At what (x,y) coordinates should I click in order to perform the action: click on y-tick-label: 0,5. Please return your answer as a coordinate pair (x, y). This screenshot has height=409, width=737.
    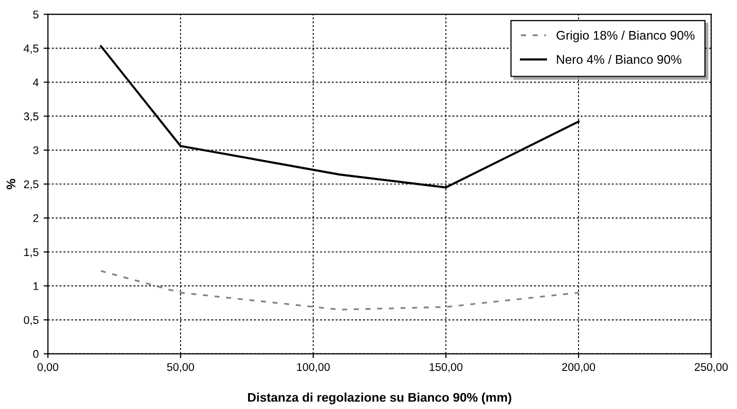
    Looking at the image, I should click on (31, 321).